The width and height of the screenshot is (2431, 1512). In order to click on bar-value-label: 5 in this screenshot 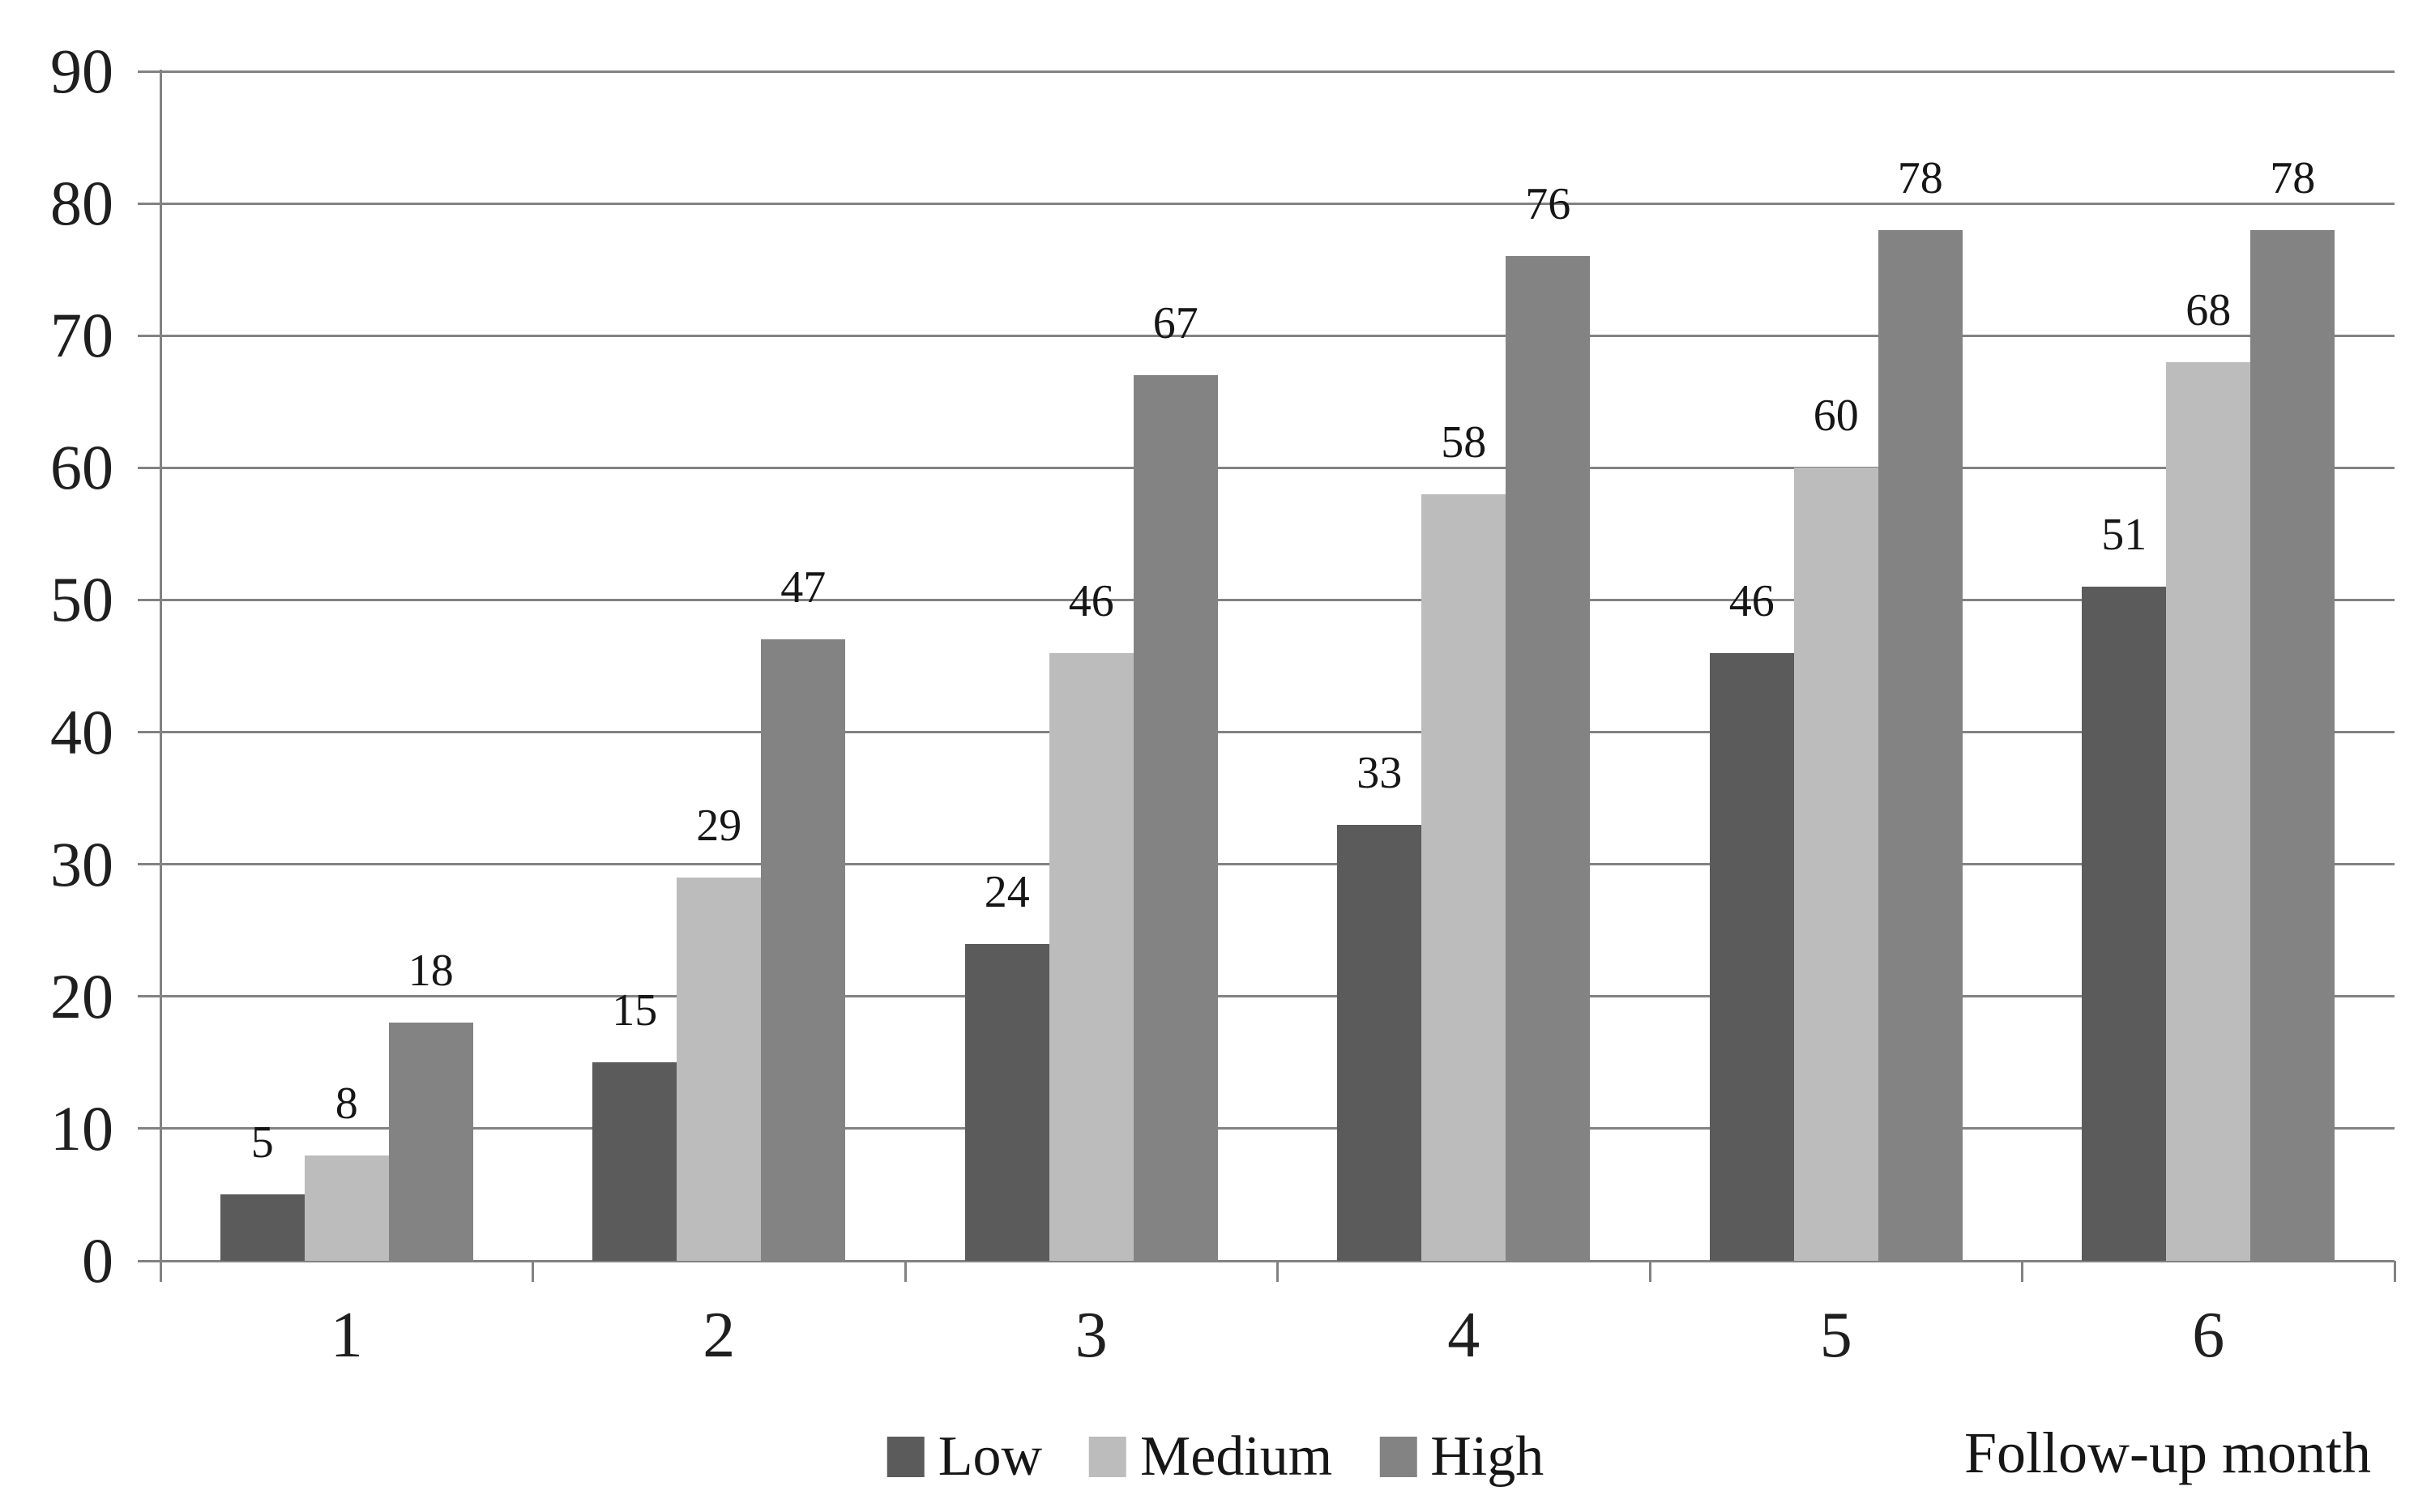, I will do `click(262, 1143)`.